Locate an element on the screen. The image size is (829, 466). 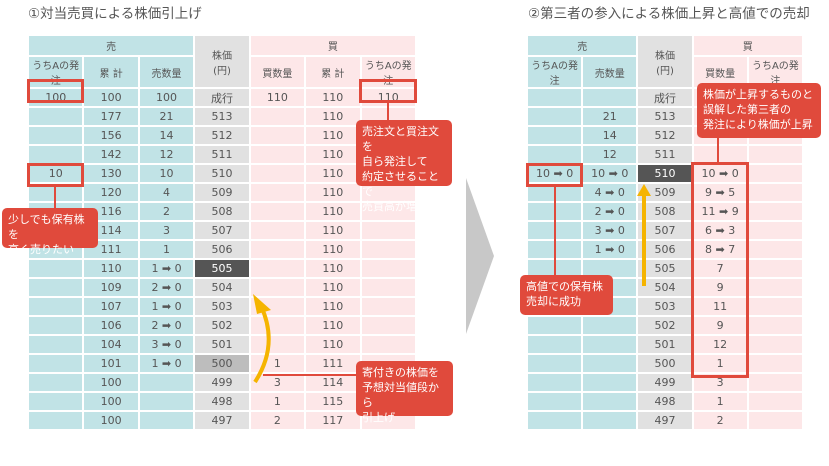
order-row: 2 ➡ 0 508 11 ➡ 9 is located at coordinates (665, 211).